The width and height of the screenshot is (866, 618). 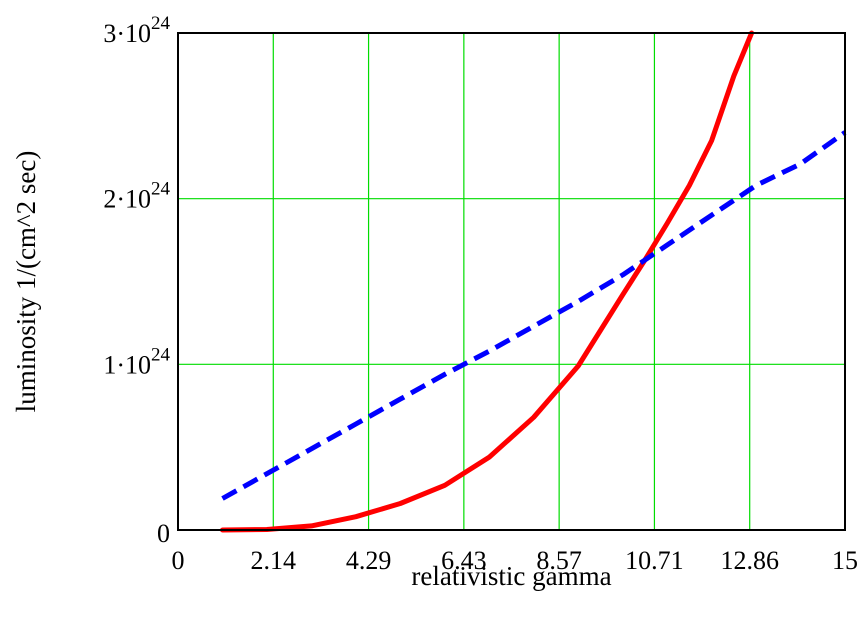 I want to click on x-tick-label: 15, so click(x=845, y=560).